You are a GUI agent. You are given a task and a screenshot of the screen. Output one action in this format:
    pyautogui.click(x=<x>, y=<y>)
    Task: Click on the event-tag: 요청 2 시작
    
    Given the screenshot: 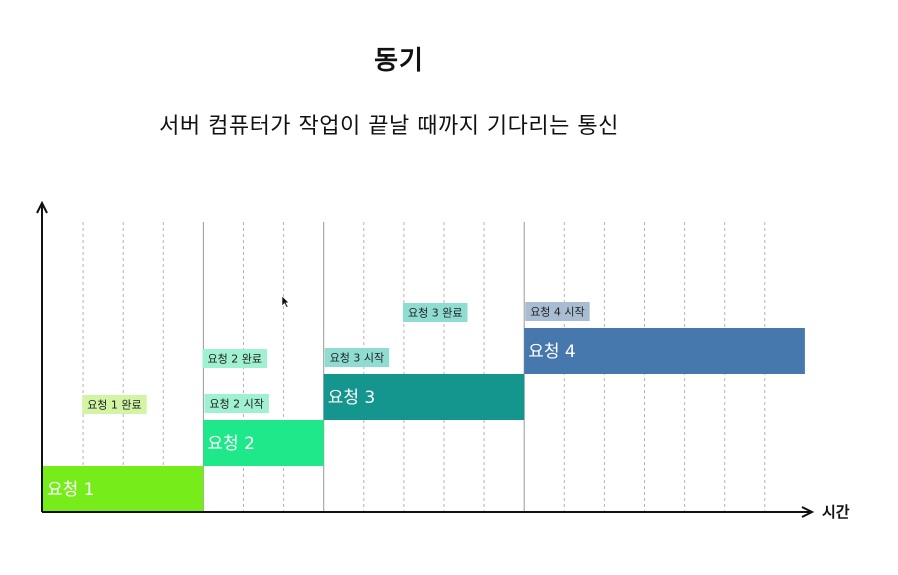 What is the action you would take?
    pyautogui.click(x=236, y=403)
    